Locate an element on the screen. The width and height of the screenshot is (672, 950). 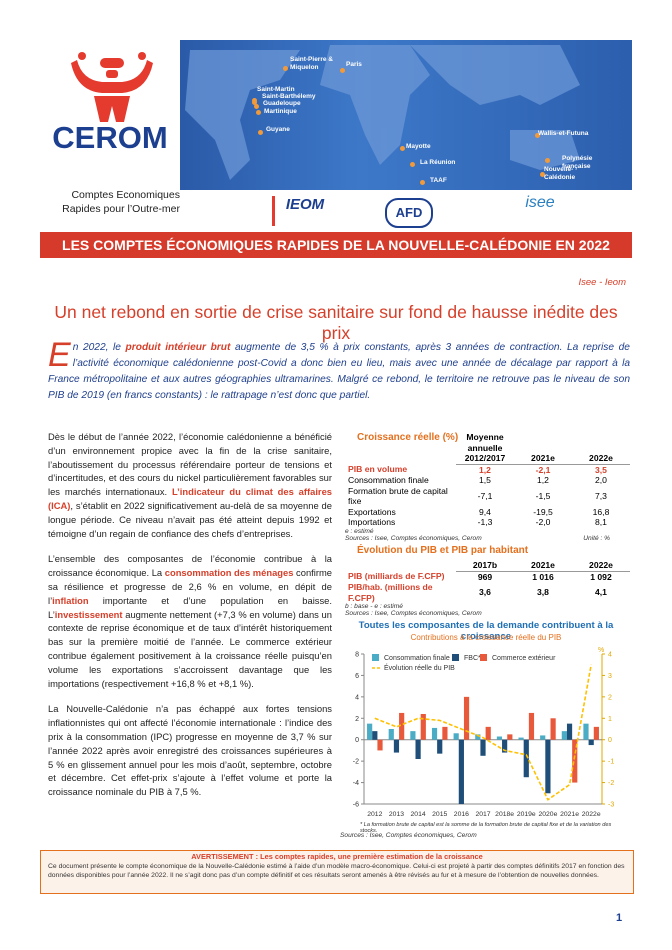
table-cell: PIB (milliards de F.CFP) is located at coordinates (396, 576).